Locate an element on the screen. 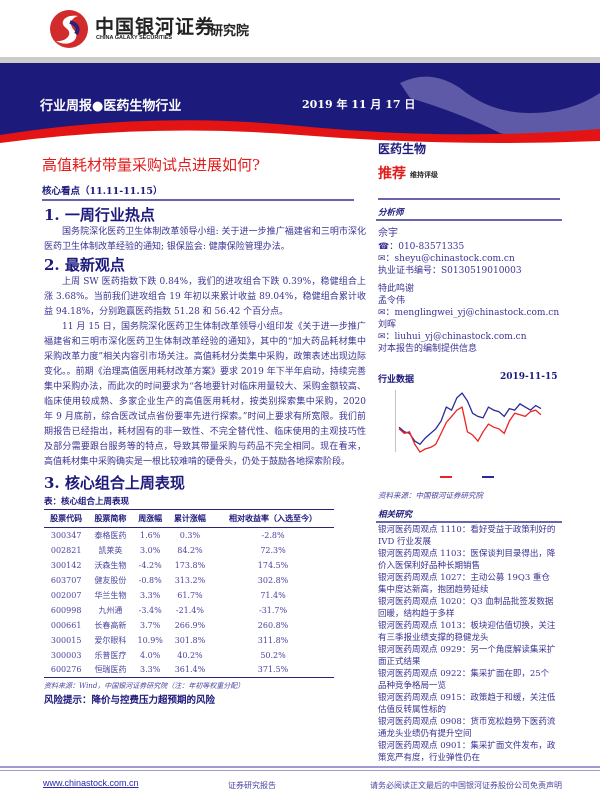 The height and width of the screenshot is (800, 600). contributor-email: menglingwei_yj@chinastock.com.cn is located at coordinates (477, 313).